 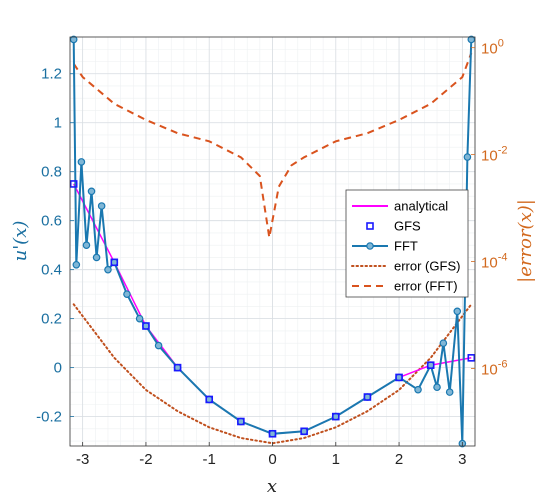 What do you see at coordinates (58, 123) in the screenshot?
I see `y-left-tick-label: 1` at bounding box center [58, 123].